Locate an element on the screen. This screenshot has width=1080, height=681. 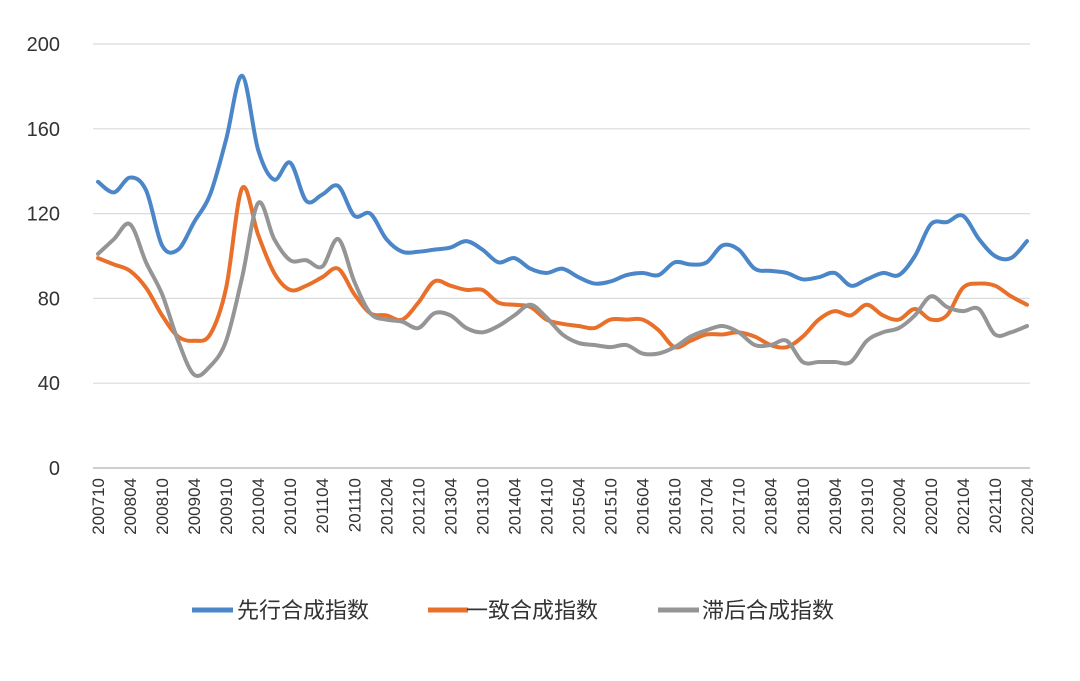
x-tick-label: 200810 is located at coordinates (162, 506).